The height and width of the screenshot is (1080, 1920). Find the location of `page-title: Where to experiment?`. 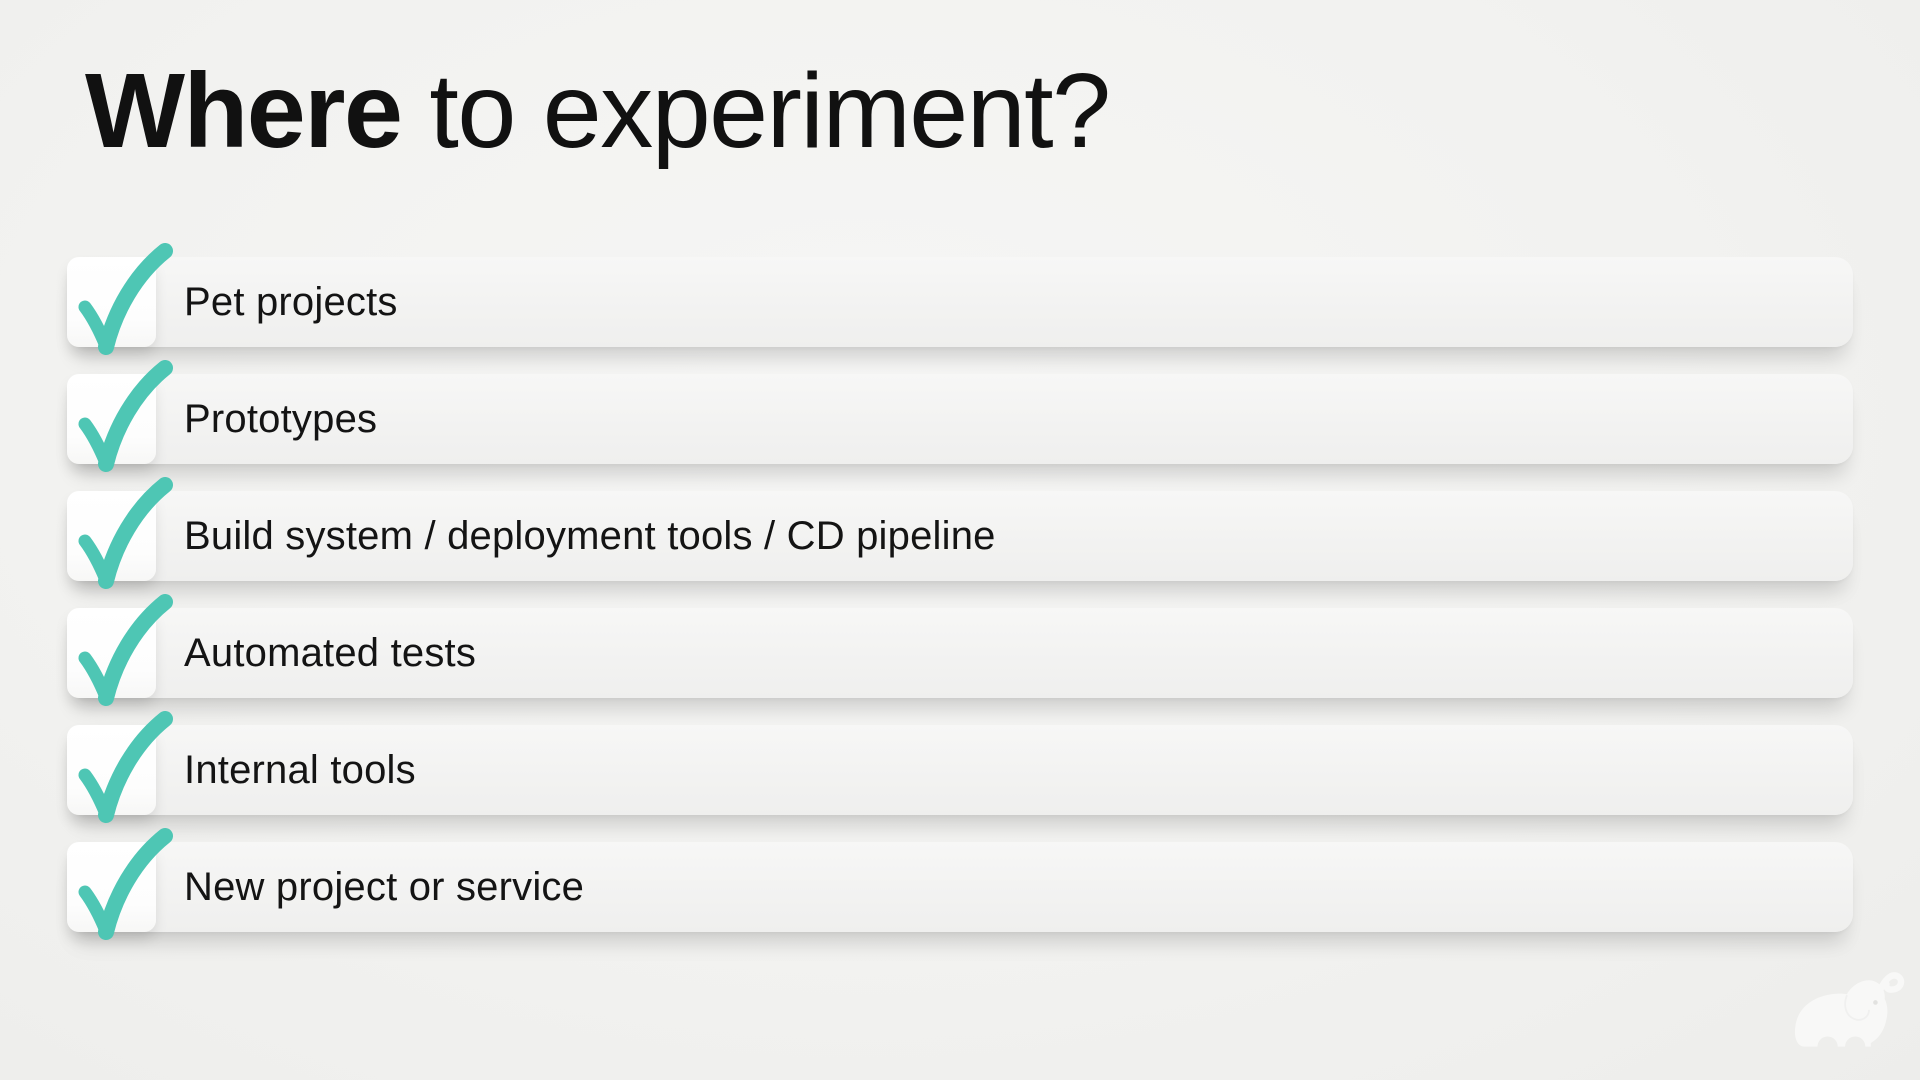

page-title: Where to experiment? is located at coordinates (598, 111).